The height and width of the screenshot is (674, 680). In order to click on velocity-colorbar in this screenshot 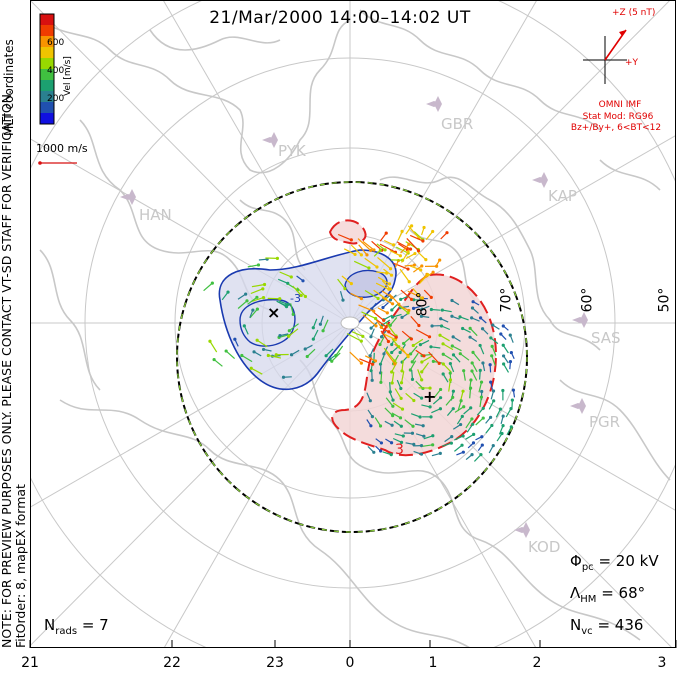, I will do `click(47, 69)`.